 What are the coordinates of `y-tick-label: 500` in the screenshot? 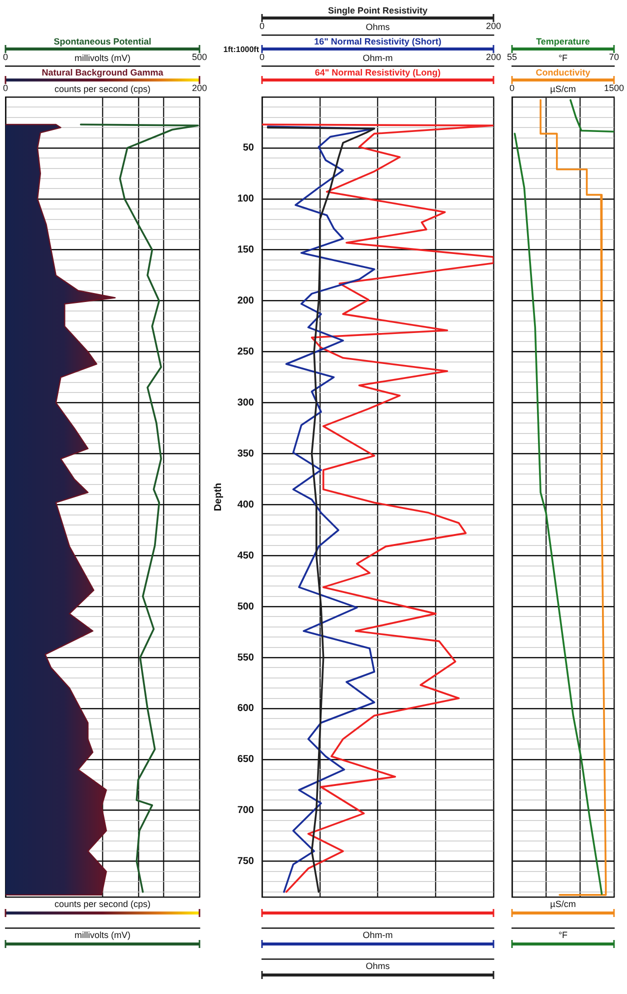 It's located at (245, 606).